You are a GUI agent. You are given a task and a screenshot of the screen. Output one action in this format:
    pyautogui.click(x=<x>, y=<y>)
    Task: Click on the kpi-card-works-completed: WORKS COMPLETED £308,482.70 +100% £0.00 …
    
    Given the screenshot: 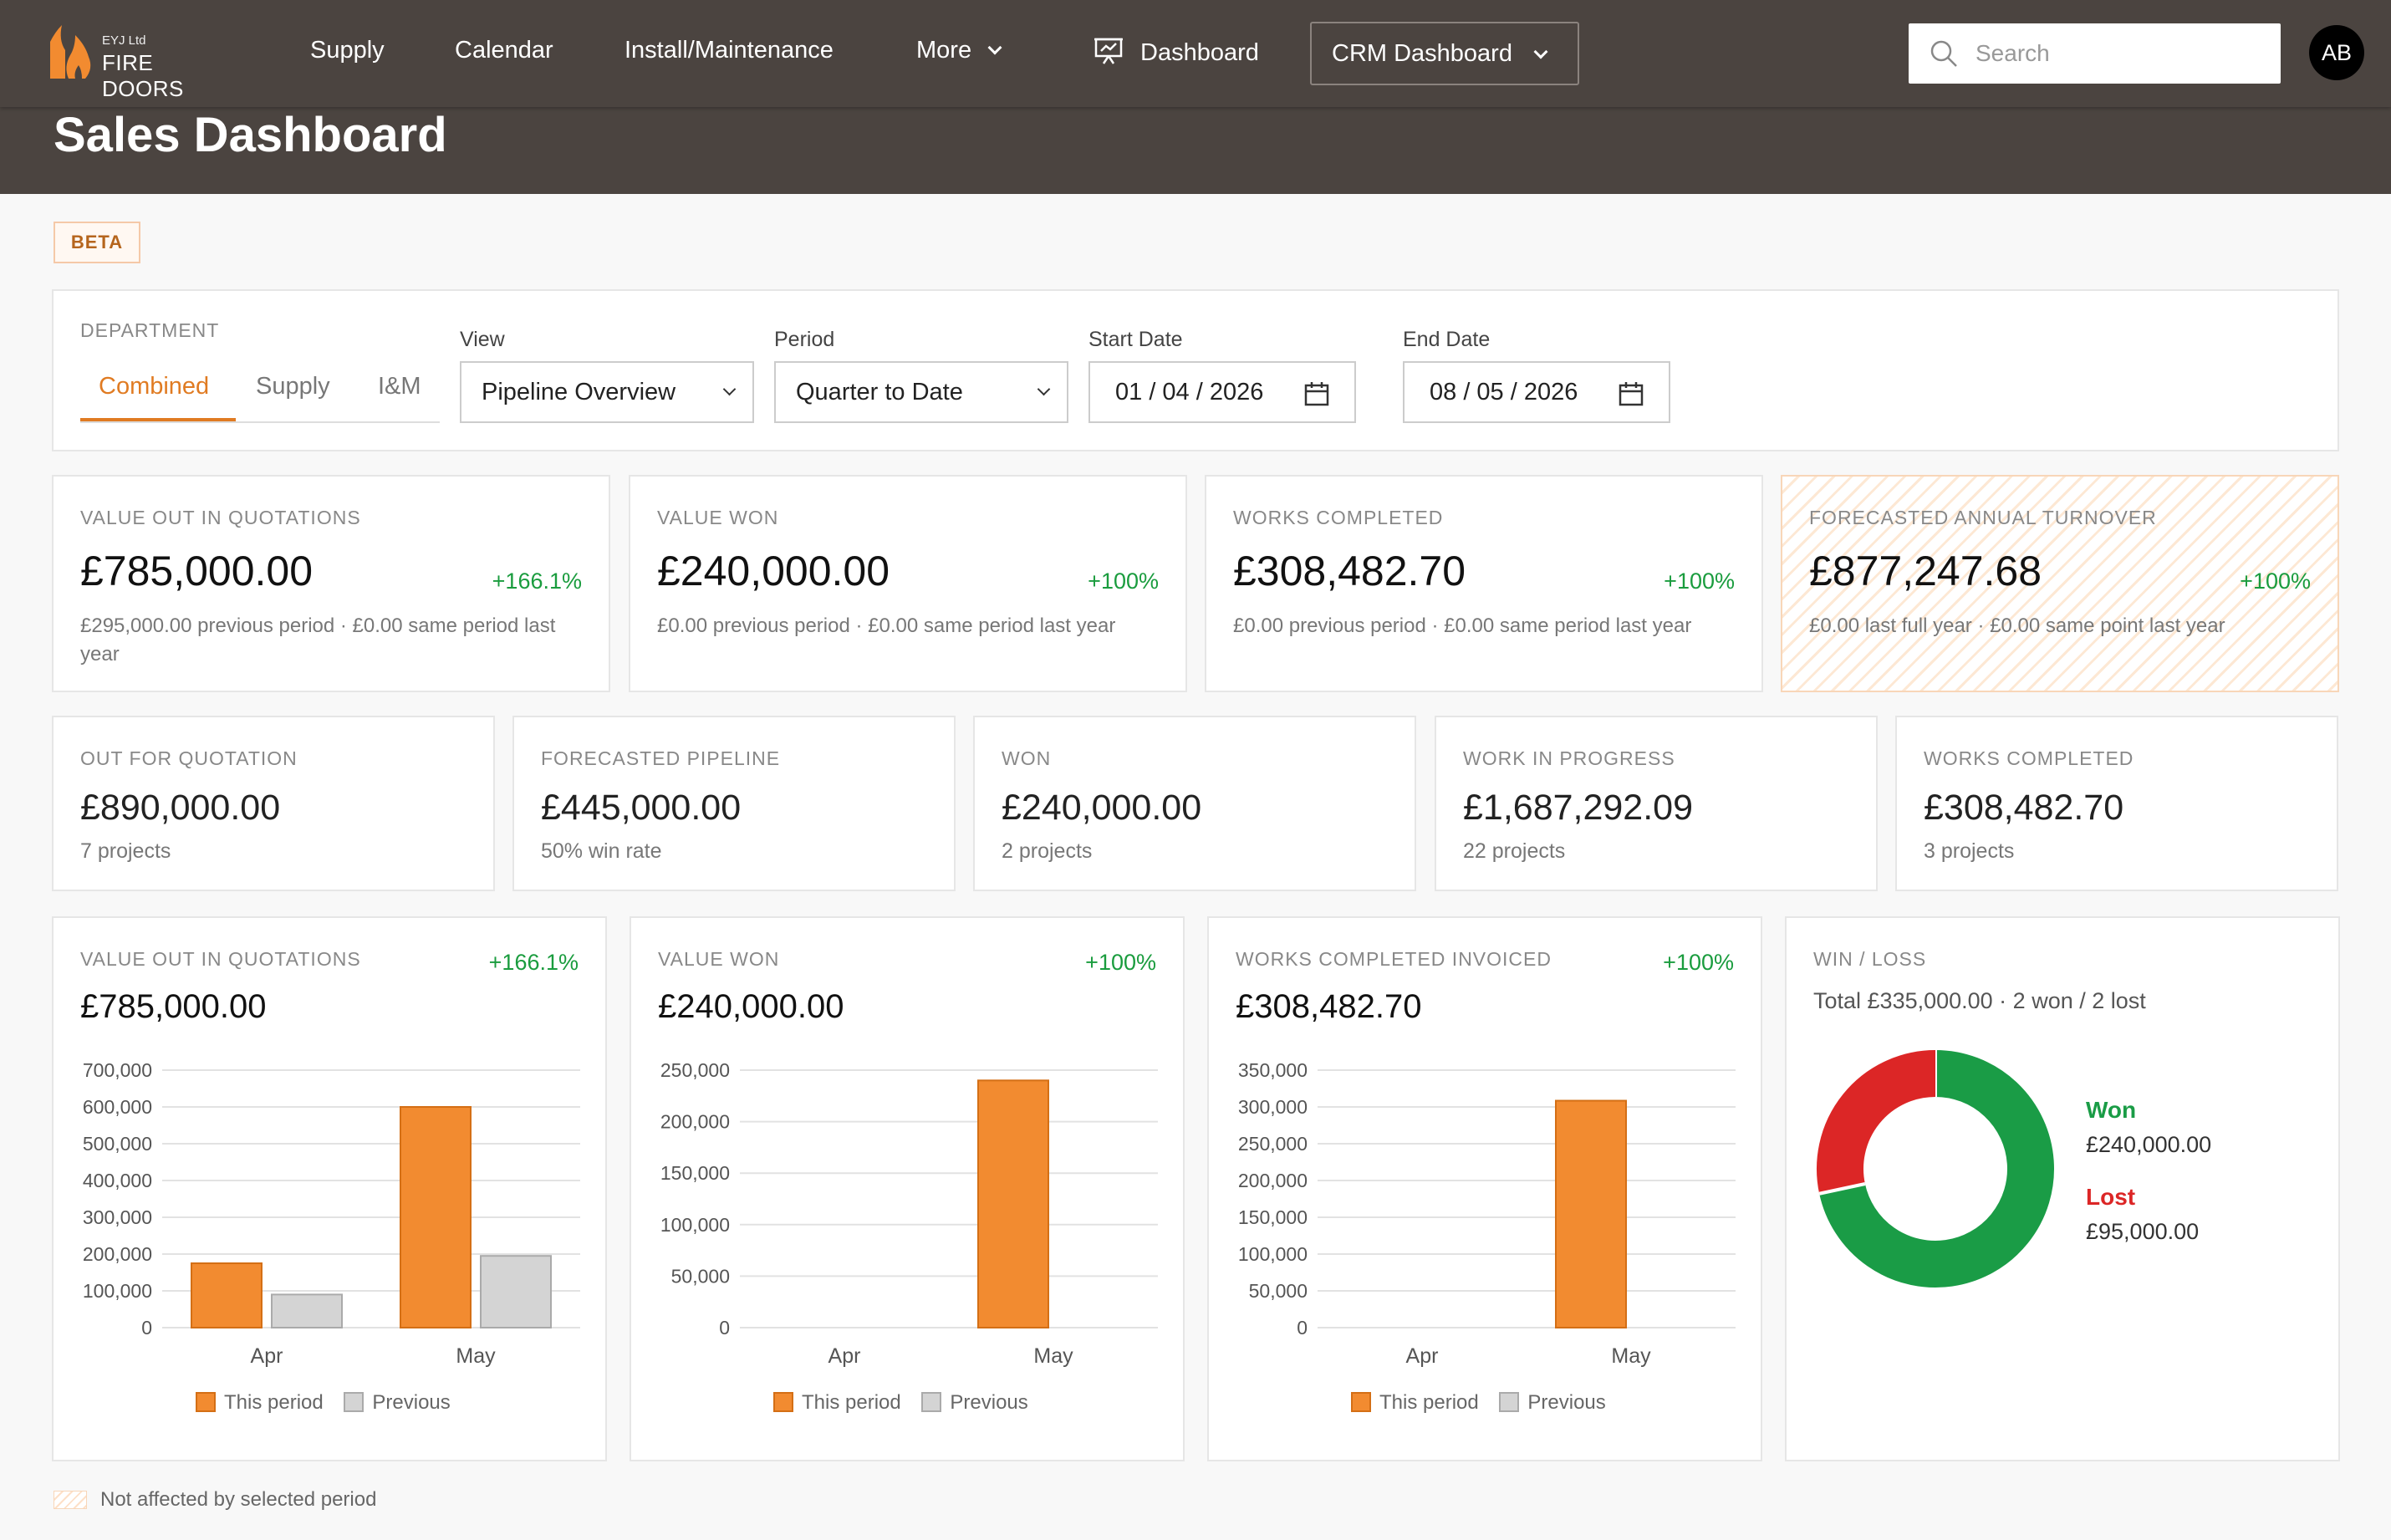 What is the action you would take?
    pyautogui.click(x=1484, y=583)
    